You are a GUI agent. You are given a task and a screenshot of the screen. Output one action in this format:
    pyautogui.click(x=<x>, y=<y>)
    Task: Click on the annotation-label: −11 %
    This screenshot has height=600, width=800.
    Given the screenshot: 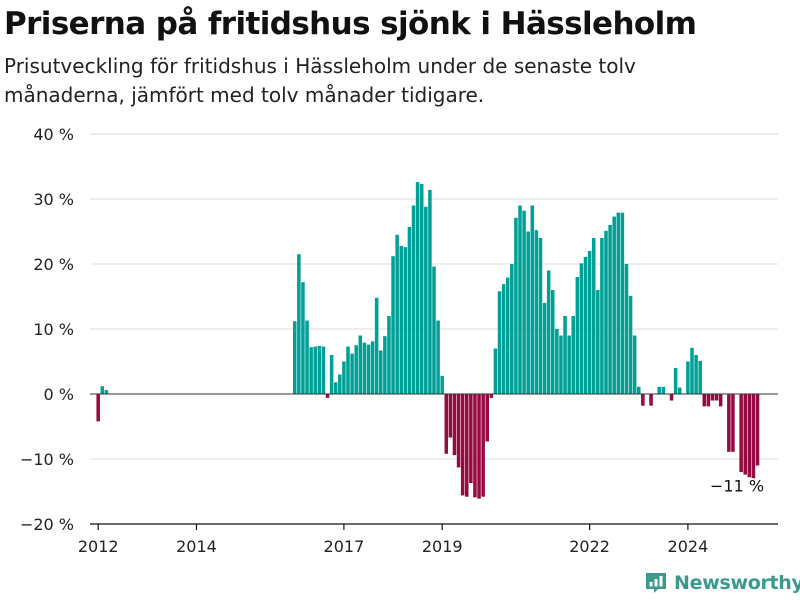 What is the action you would take?
    pyautogui.click(x=737, y=486)
    